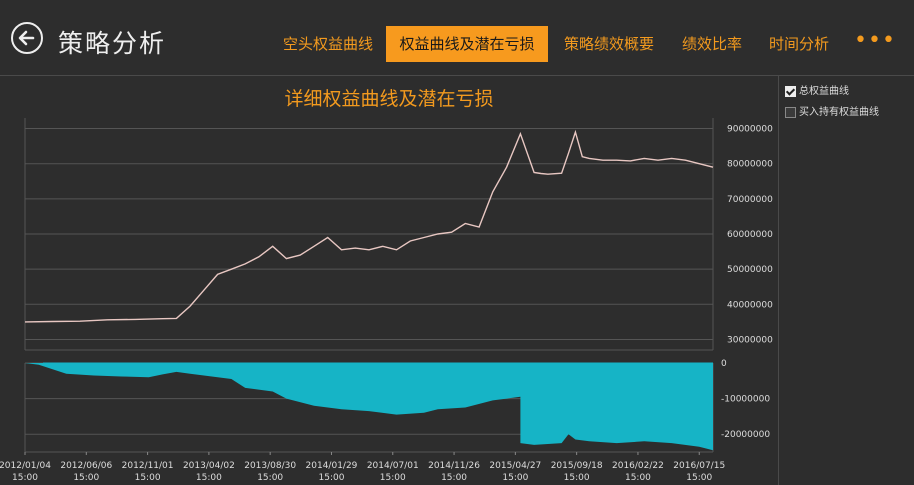 Image resolution: width=914 pixels, height=485 pixels. I want to click on x-tick-label-date: 2016/02/22, so click(638, 466).